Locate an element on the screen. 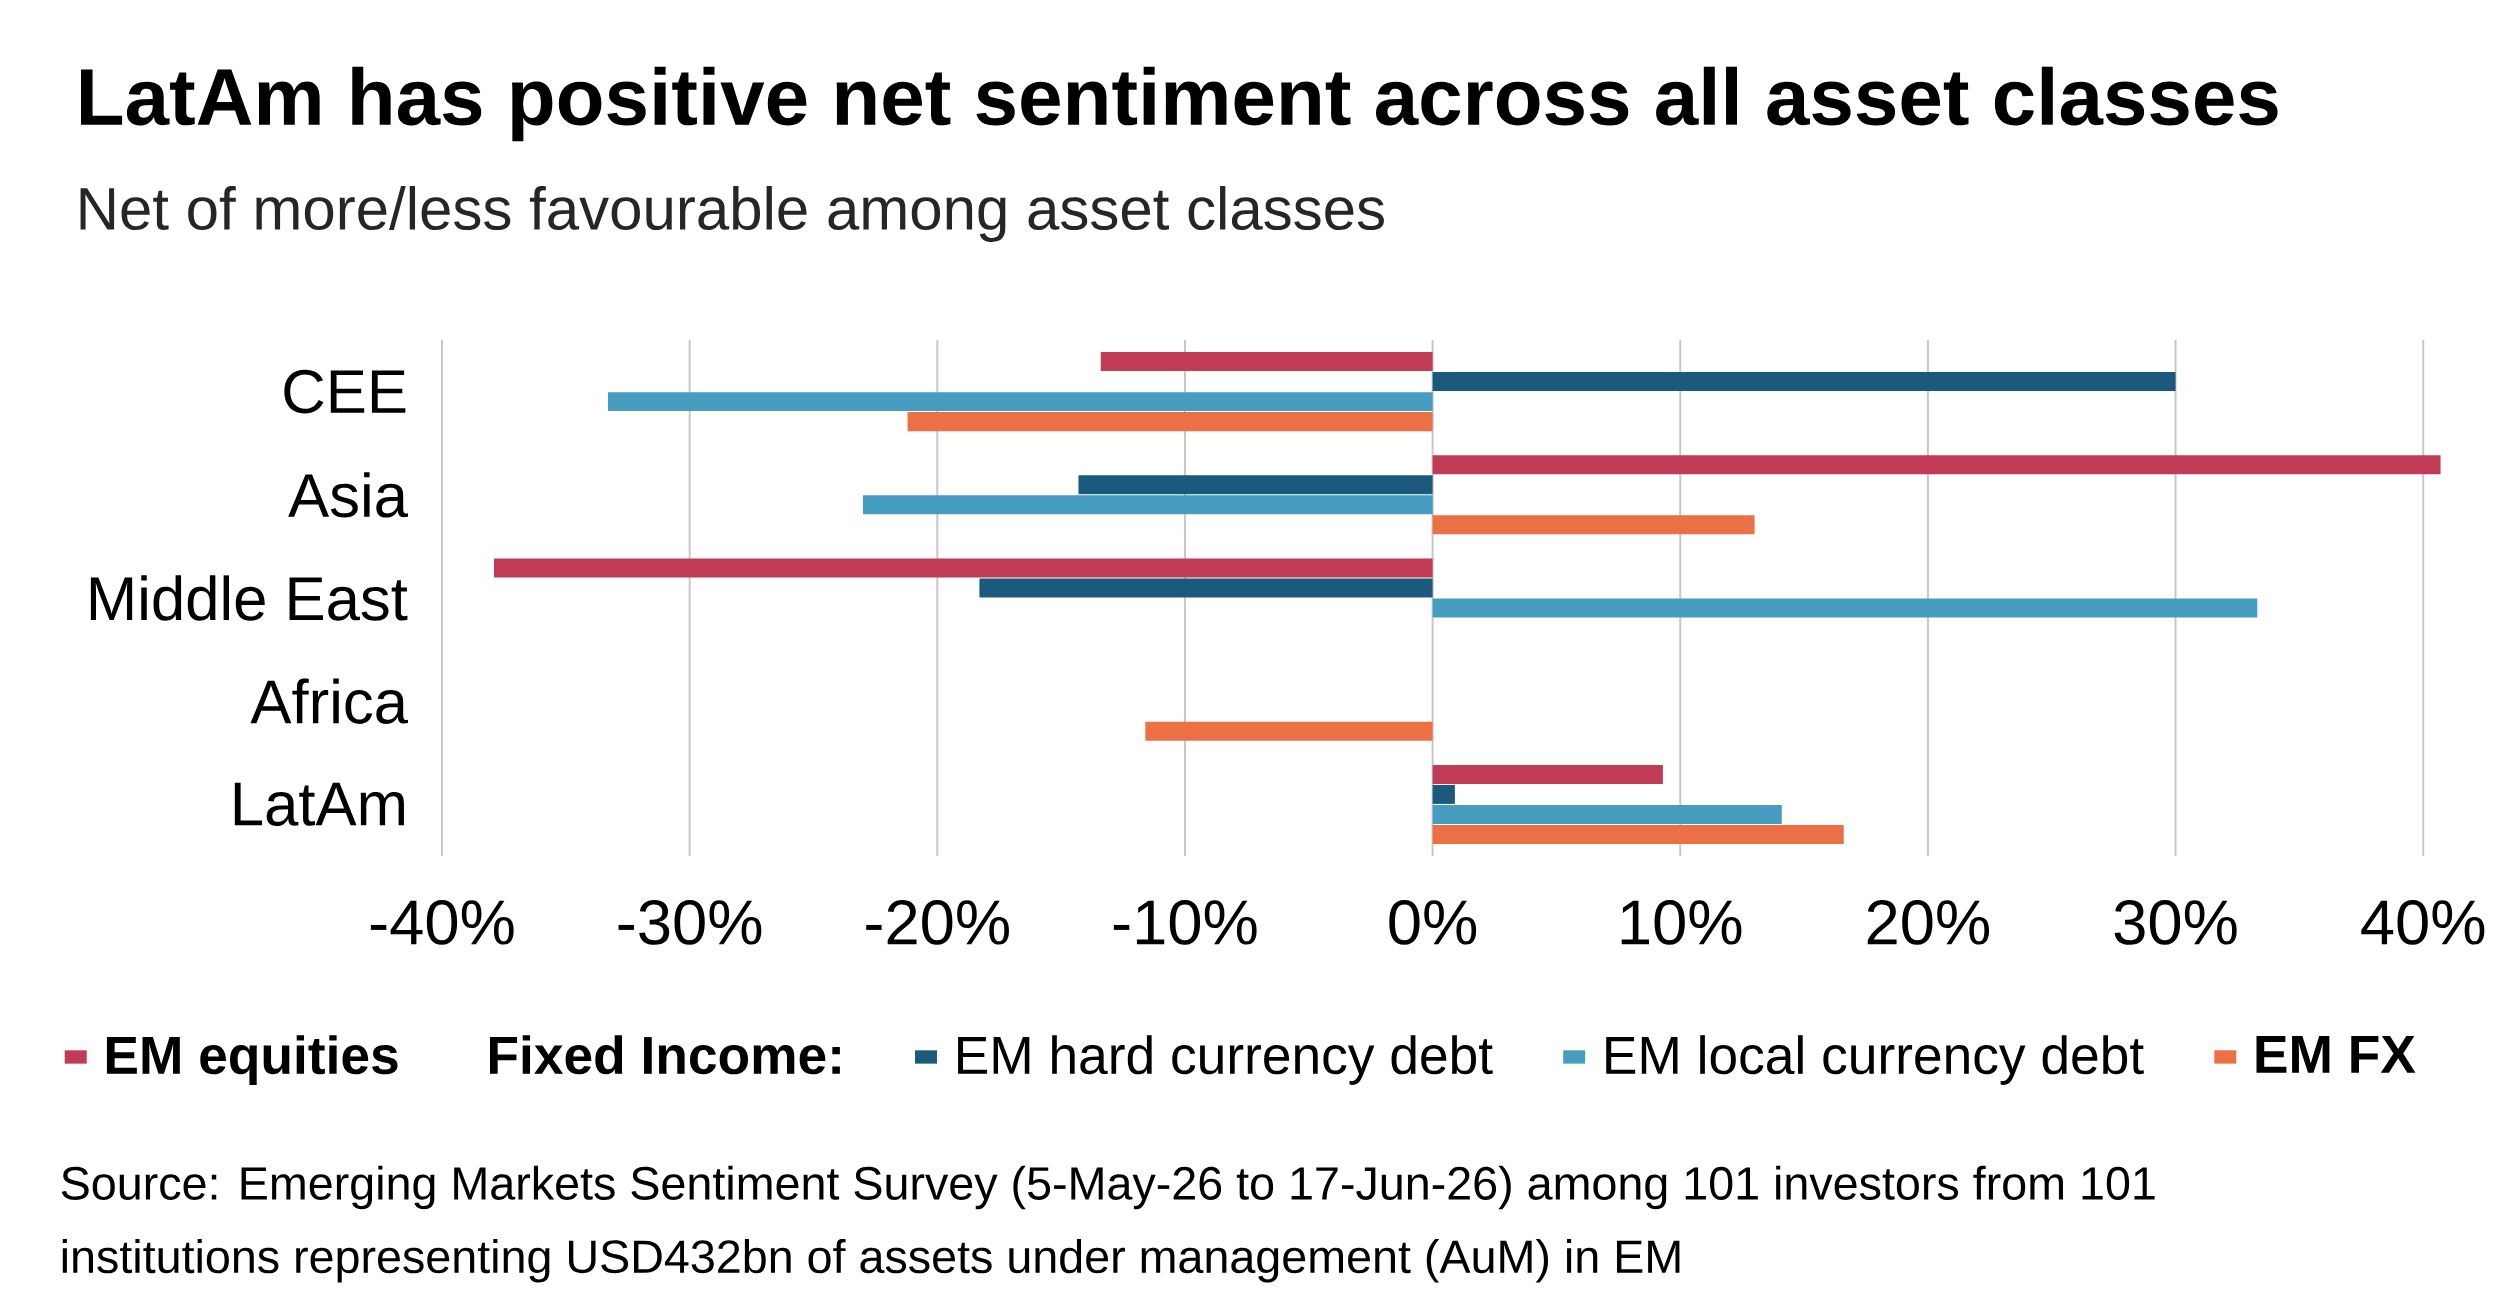 This screenshot has height=1313, width=2500. legend-title: Fixed Income: is located at coordinates (664, 1055).